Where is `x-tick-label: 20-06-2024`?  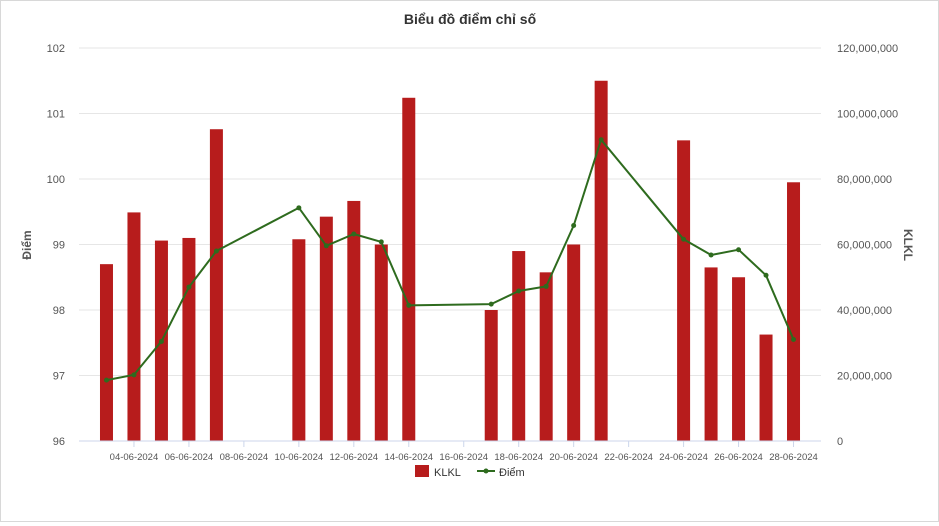 x-tick-label: 20-06-2024 is located at coordinates (573, 457).